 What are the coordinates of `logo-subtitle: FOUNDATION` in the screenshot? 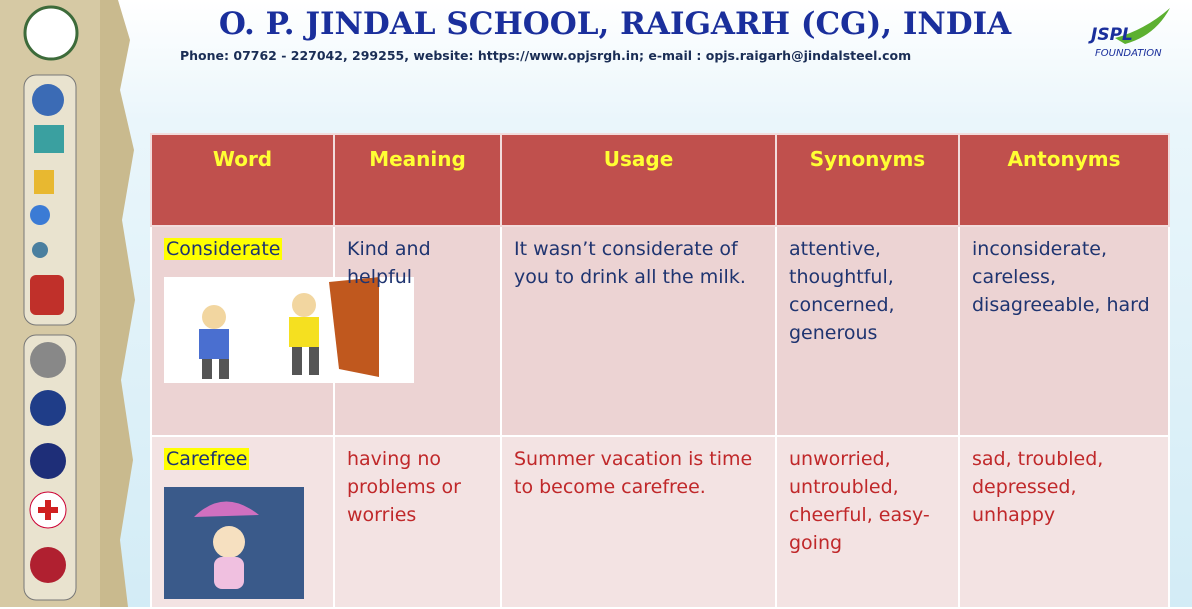 It's located at (1128, 53).